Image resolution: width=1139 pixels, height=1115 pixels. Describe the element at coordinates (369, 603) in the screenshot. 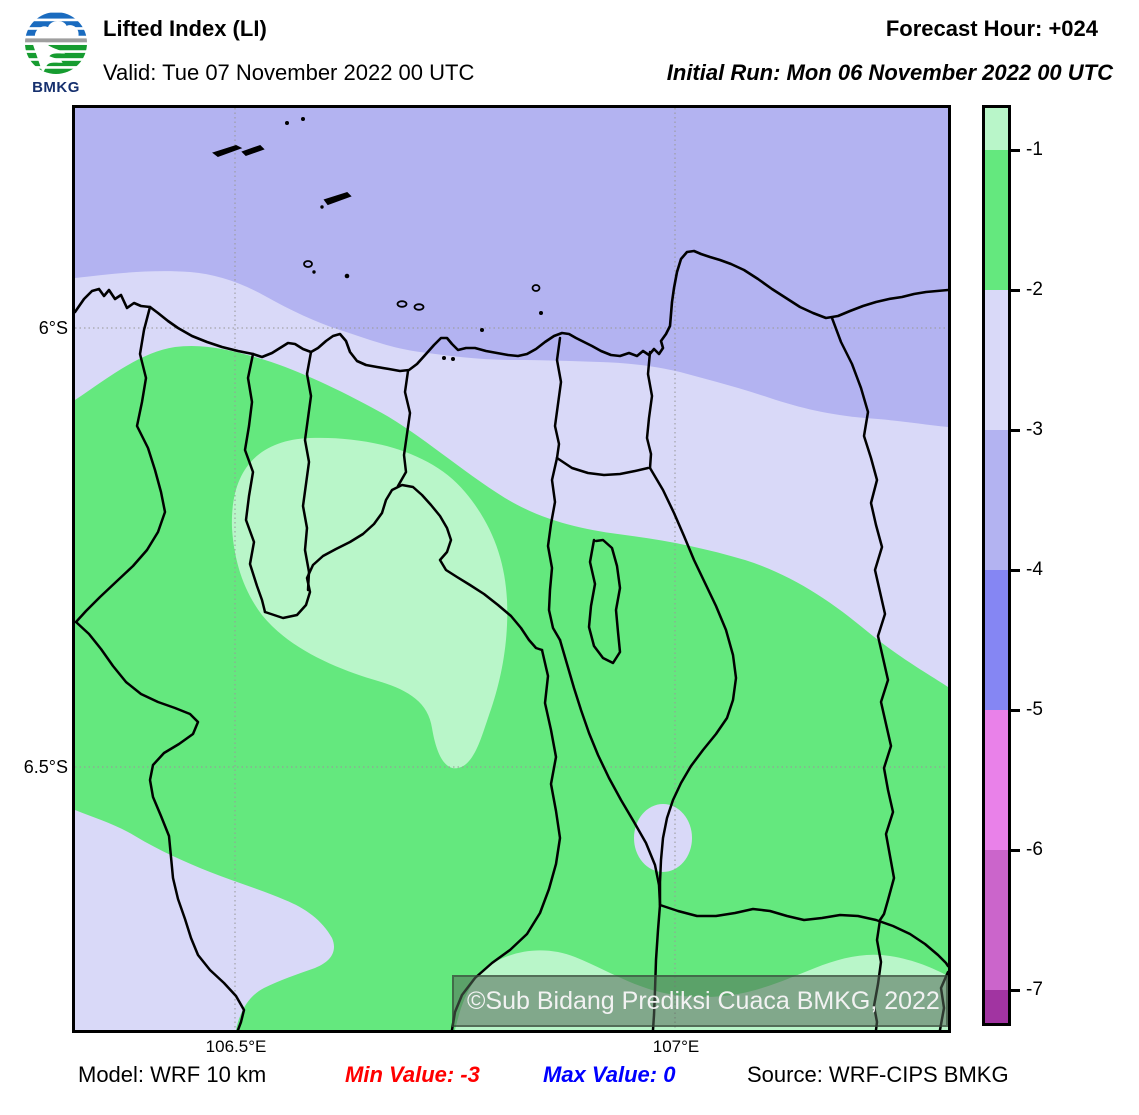

I see `contour-fill-0-minus1-mint-blob` at that location.